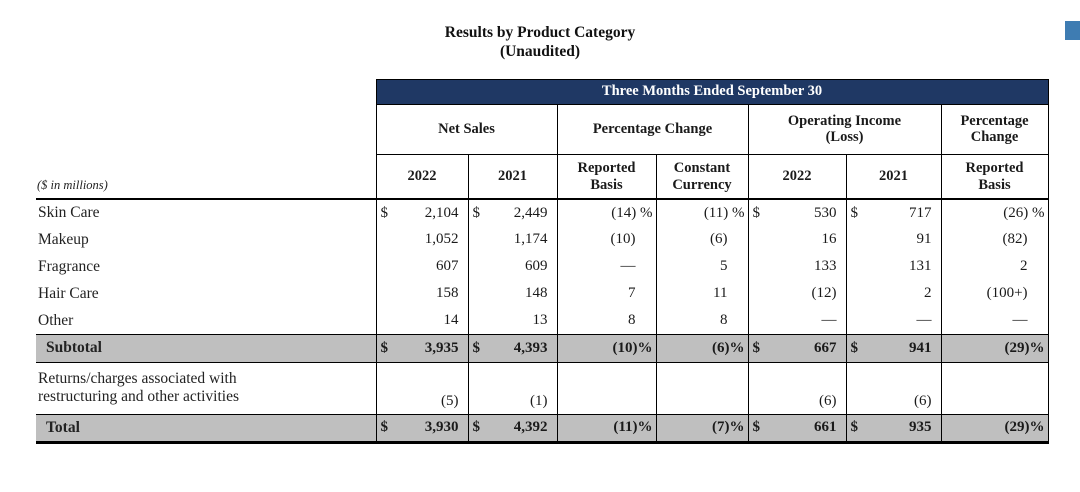 This screenshot has width=1080, height=492. I want to click on value-cell: 133, so click(796, 267).